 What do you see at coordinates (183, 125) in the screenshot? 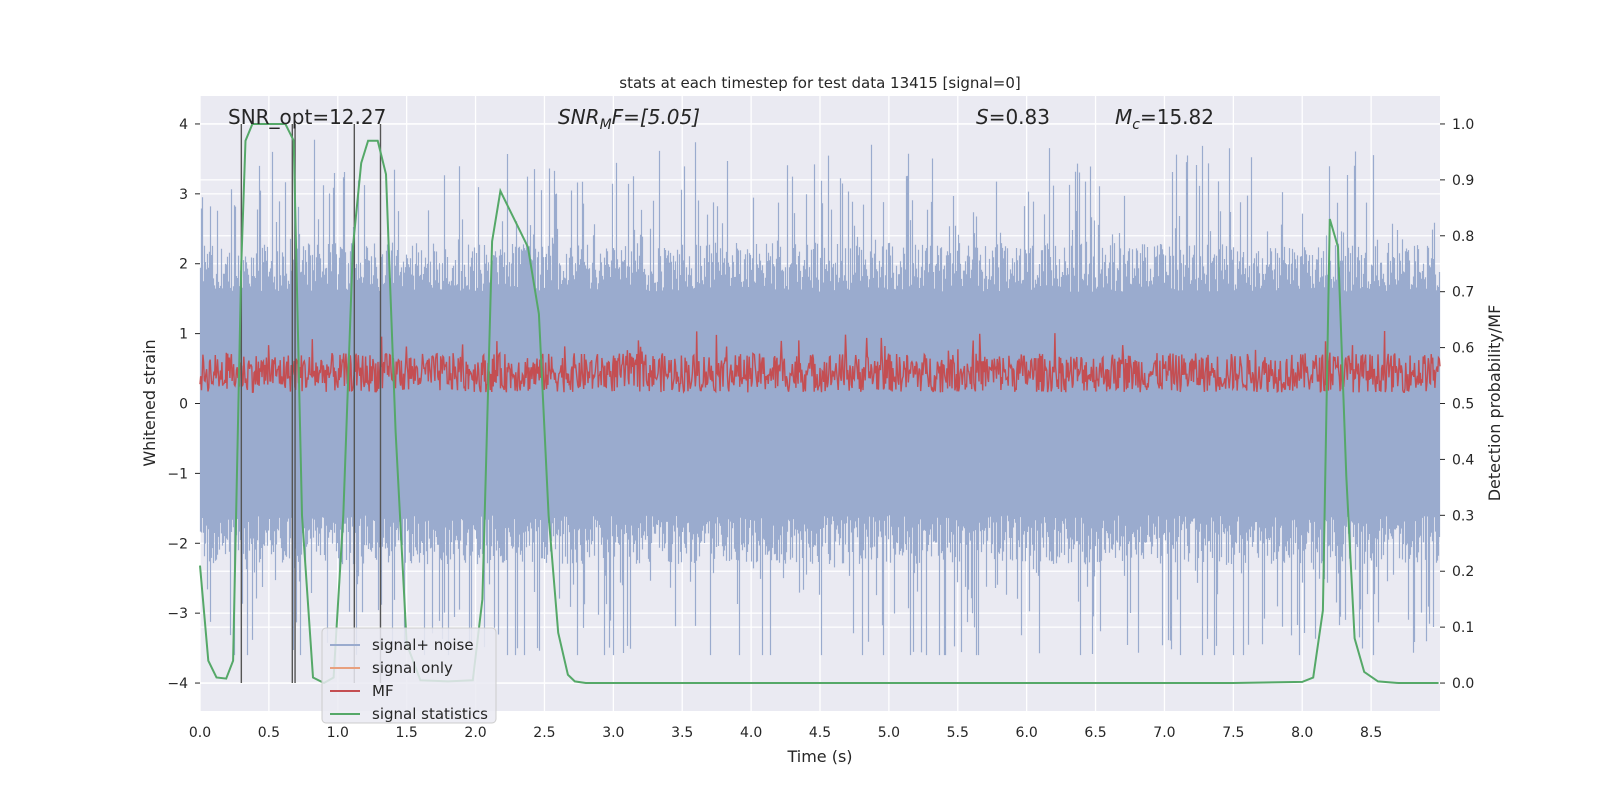
I see `y-tick-label-left: 4` at bounding box center [183, 125].